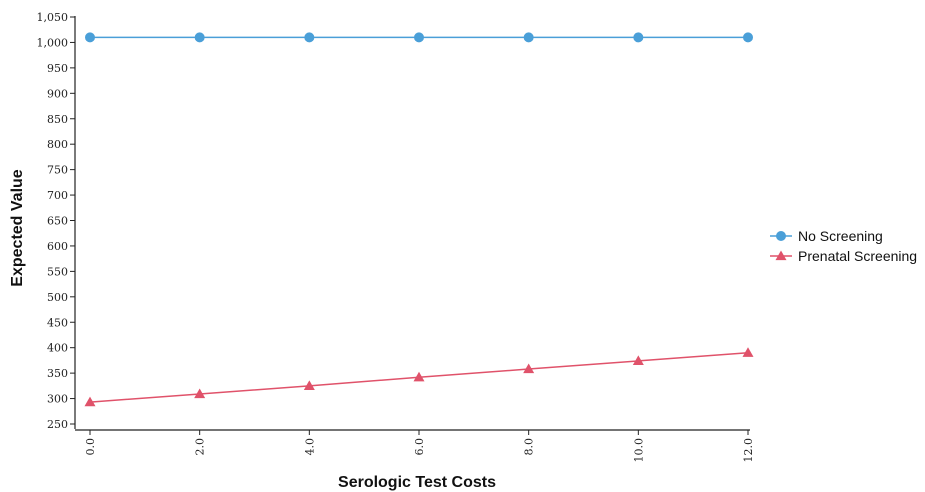 This screenshot has height=492, width=925. I want to click on x-tick-label: 12.0, so click(748, 450).